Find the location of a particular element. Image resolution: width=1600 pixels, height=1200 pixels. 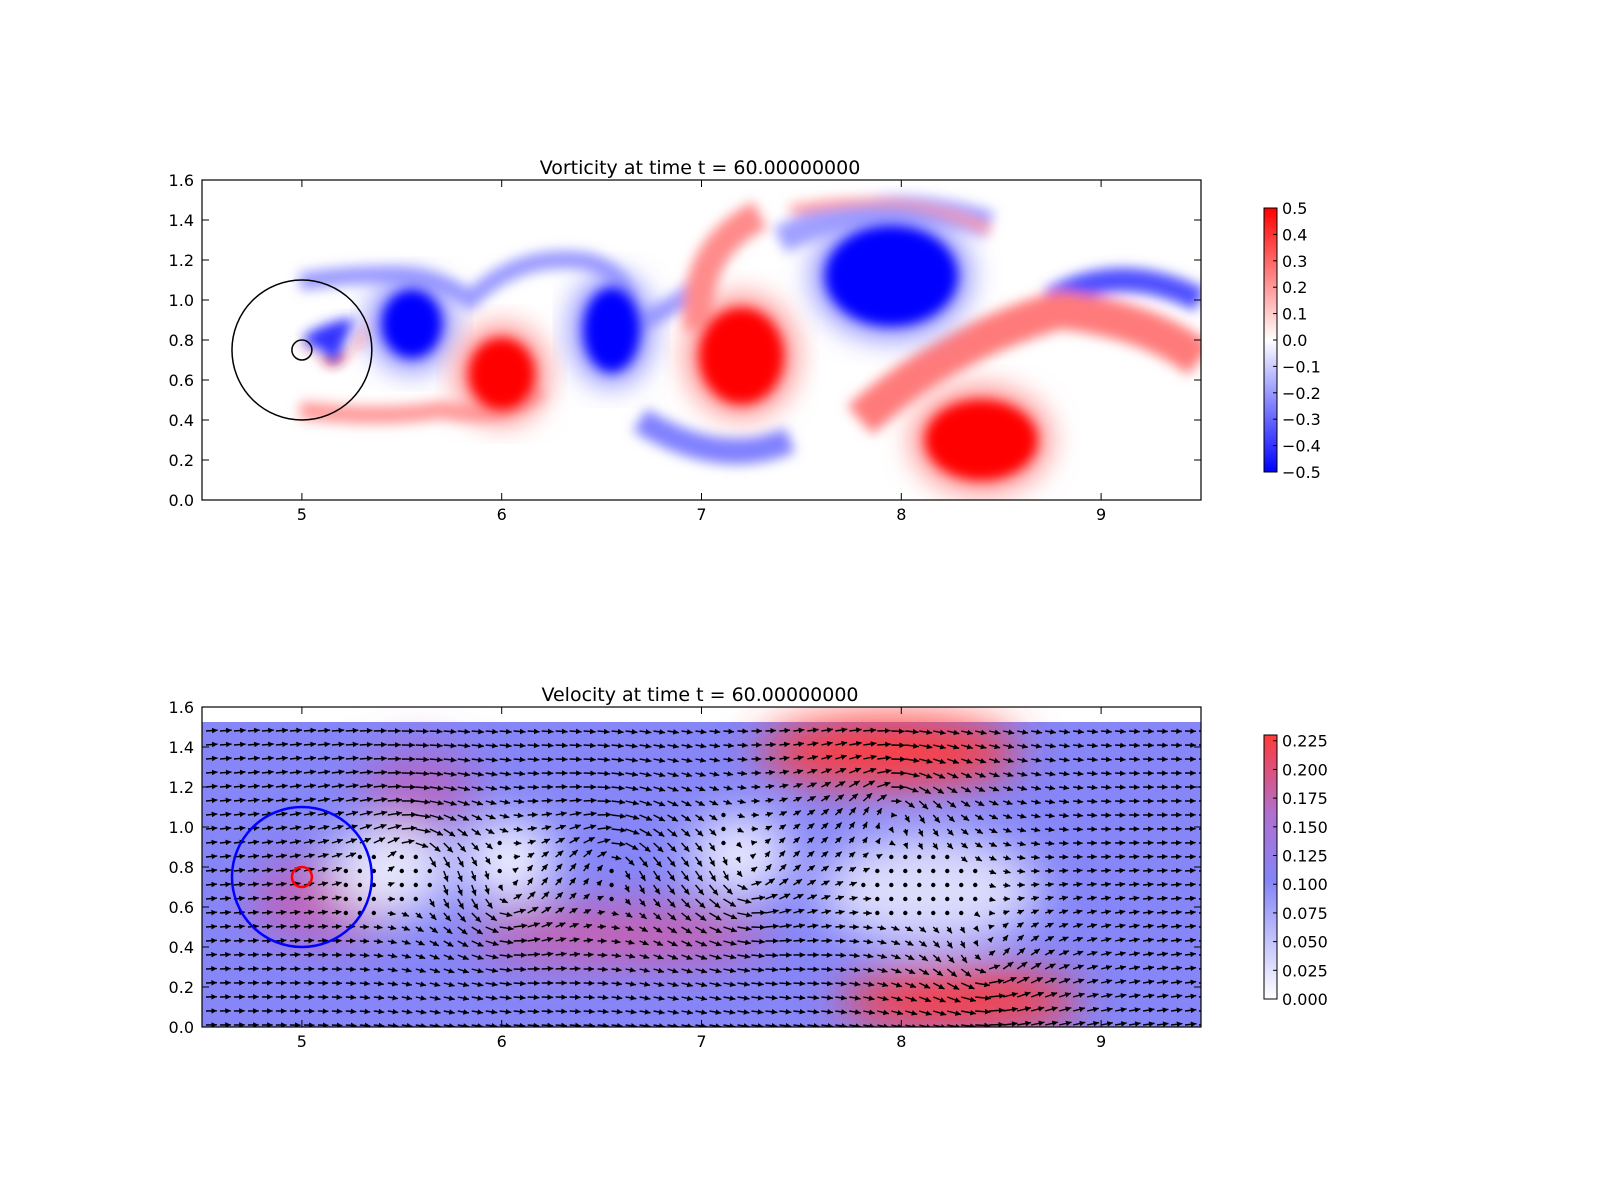

vortex-negative is located at coordinates (611, 330).